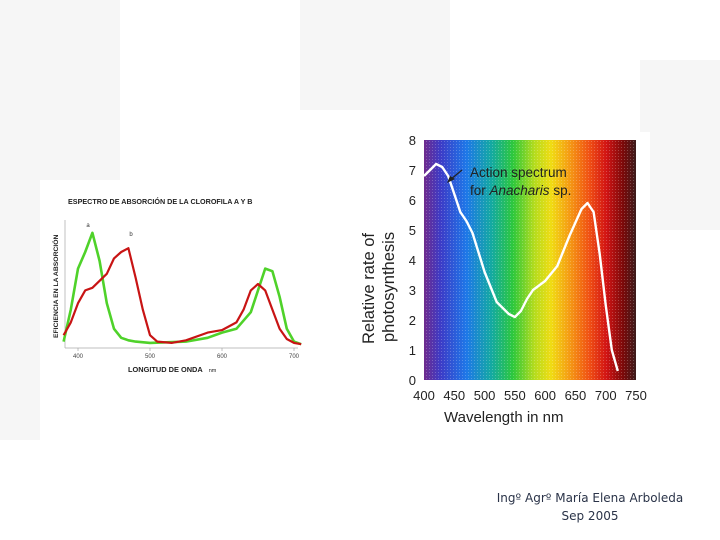 This screenshot has height=540, width=720. What do you see at coordinates (412, 290) in the screenshot?
I see `chart2-y-tick-label: 3` at bounding box center [412, 290].